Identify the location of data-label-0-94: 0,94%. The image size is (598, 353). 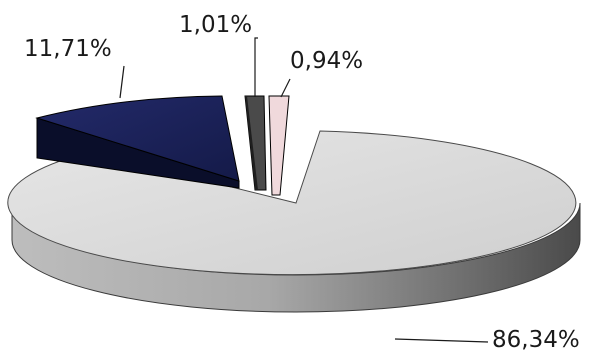
(326, 61).